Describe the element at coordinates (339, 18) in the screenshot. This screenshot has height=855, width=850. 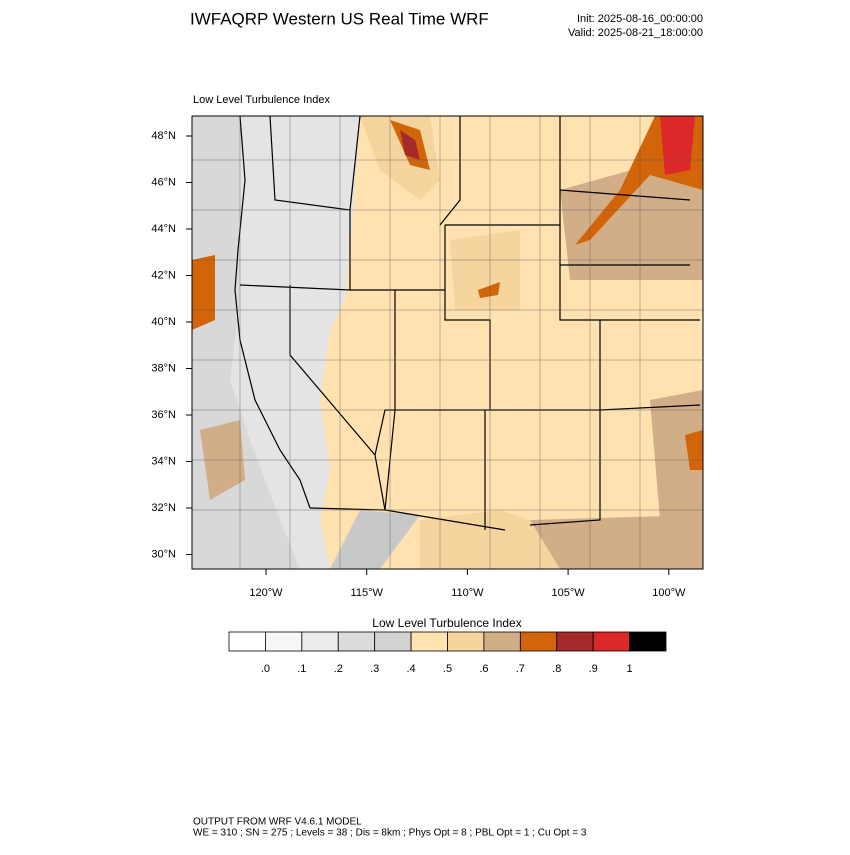
I see `title: IWFAQRP Western US Real Time WRF` at that location.